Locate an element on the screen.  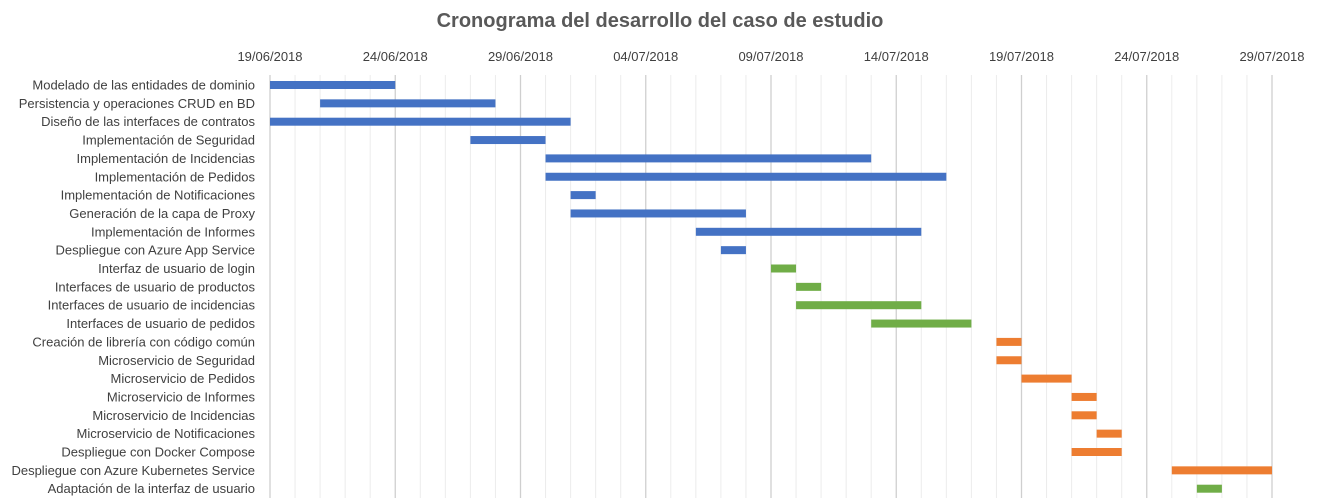
task-label: Implementación de Incidencias is located at coordinates (166, 158).